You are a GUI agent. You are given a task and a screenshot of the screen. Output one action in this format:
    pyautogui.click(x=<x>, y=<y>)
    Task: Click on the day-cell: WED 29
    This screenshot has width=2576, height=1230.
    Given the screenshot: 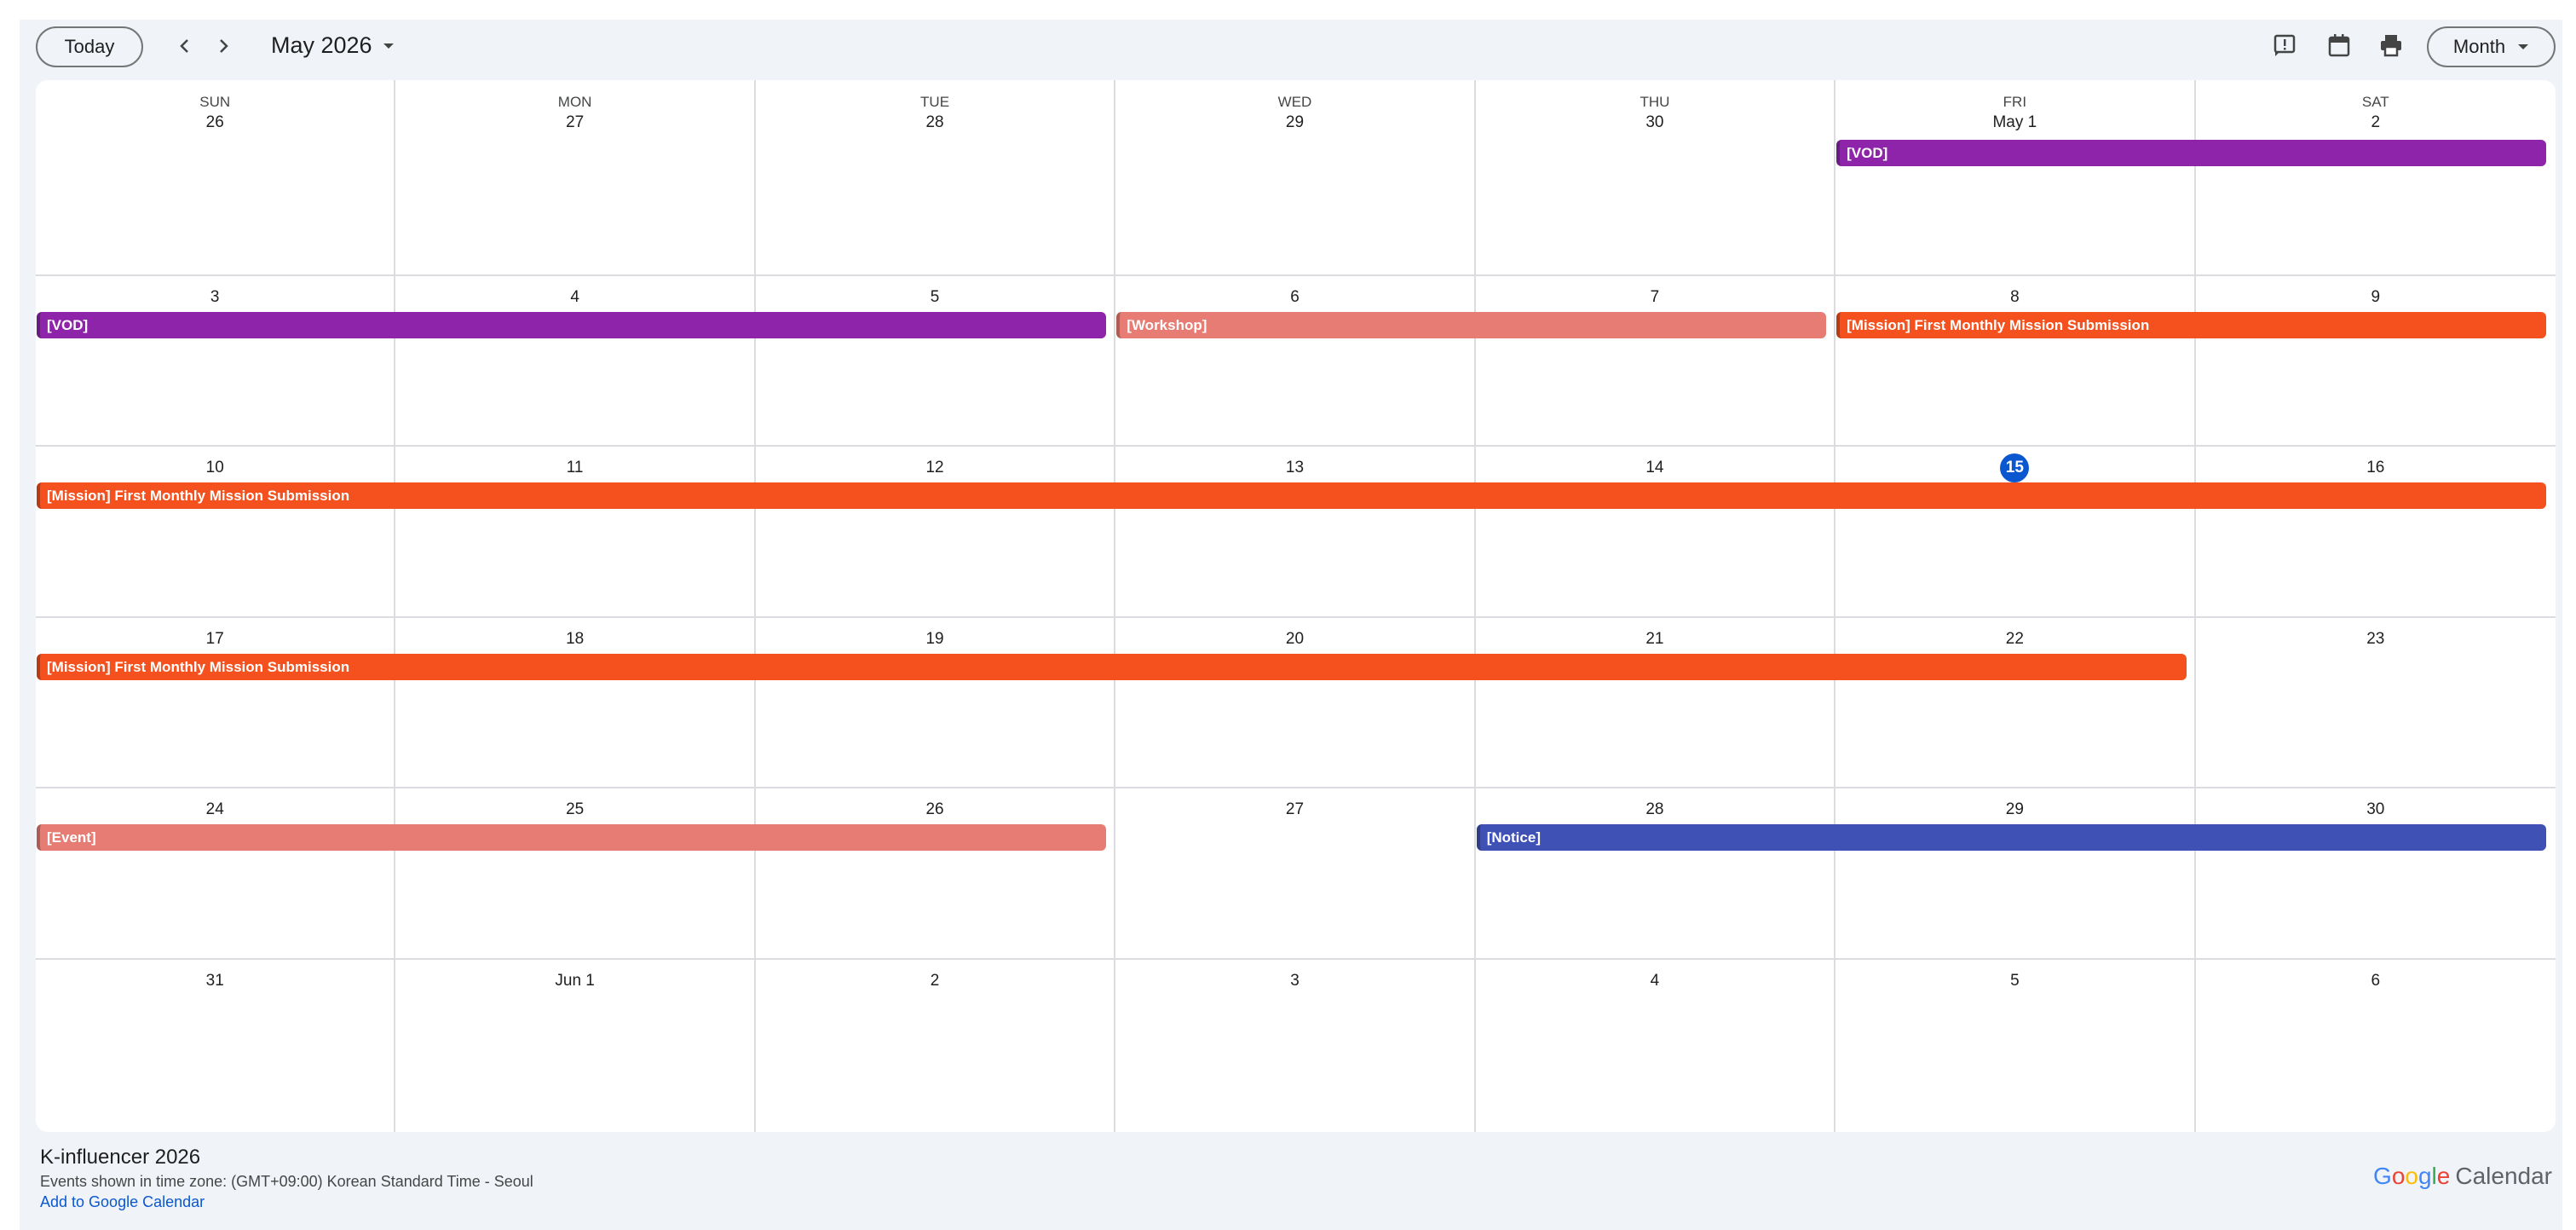 What is the action you would take?
    pyautogui.click(x=1295, y=178)
    